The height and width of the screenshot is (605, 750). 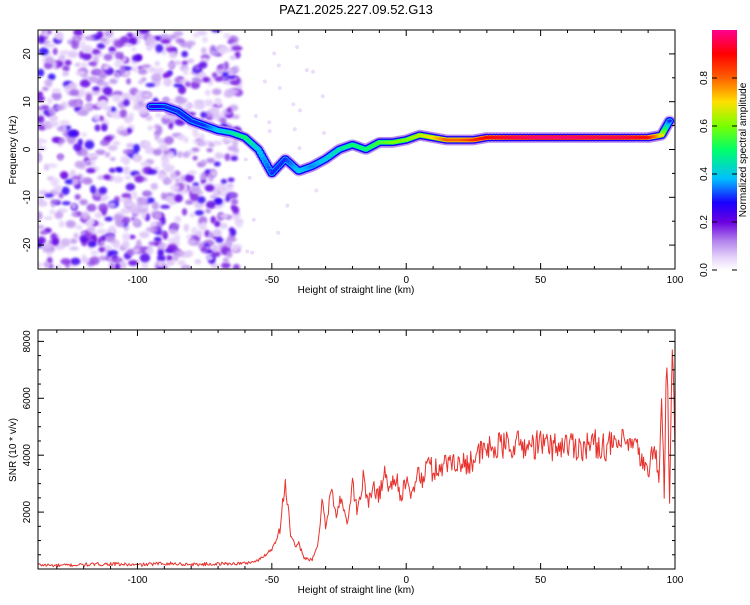 I want to click on colorbar-tick-label: 0.4, so click(x=704, y=174).